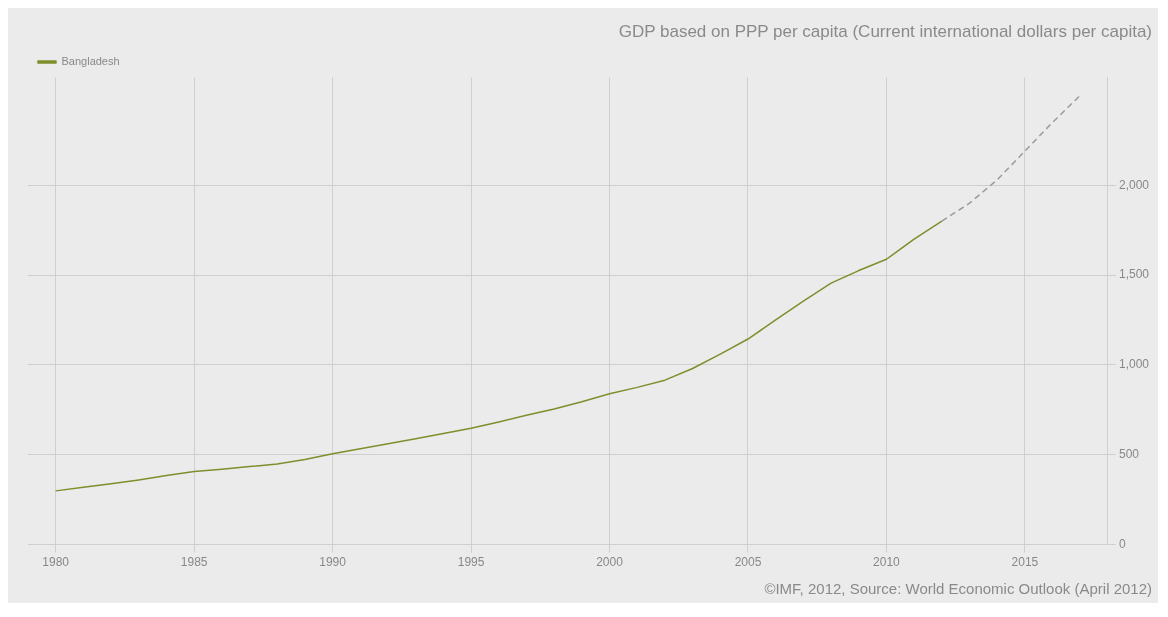 The height and width of the screenshot is (617, 1168). What do you see at coordinates (1122, 543) in the screenshot?
I see `y-tick-label: 0` at bounding box center [1122, 543].